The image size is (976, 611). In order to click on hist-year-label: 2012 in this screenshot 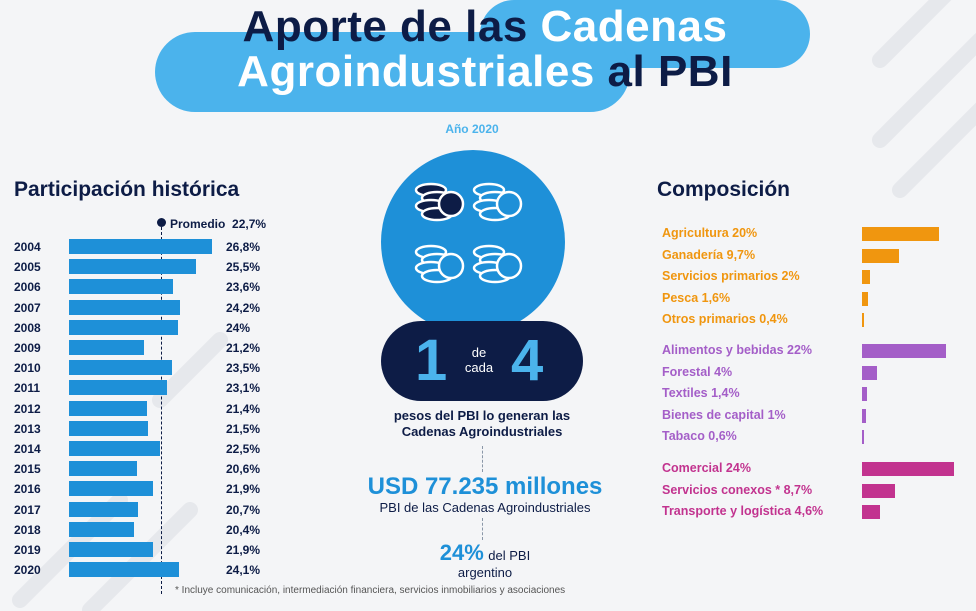, I will do `click(27, 408)`.